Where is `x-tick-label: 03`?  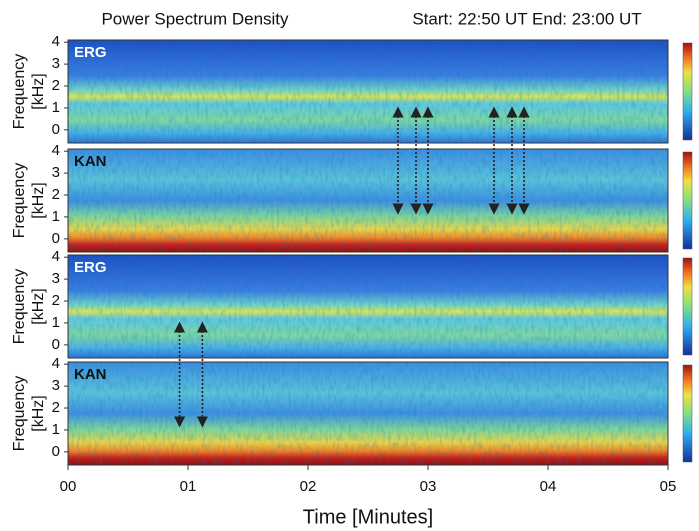 x-tick-label: 03 is located at coordinates (428, 486).